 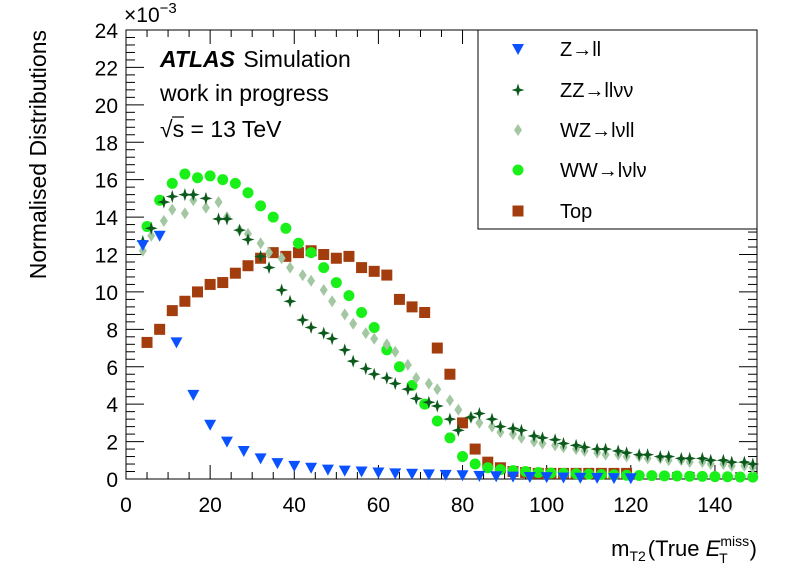 I want to click on legend: Z→ll ZZ→llνν WZ→lνll WW→lνlν Top, so click(x=617, y=129).